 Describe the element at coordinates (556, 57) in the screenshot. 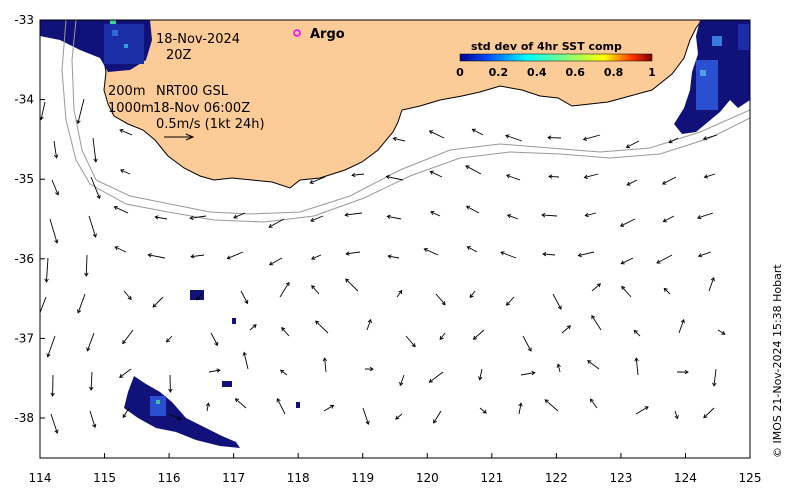

I see `colorbar` at that location.